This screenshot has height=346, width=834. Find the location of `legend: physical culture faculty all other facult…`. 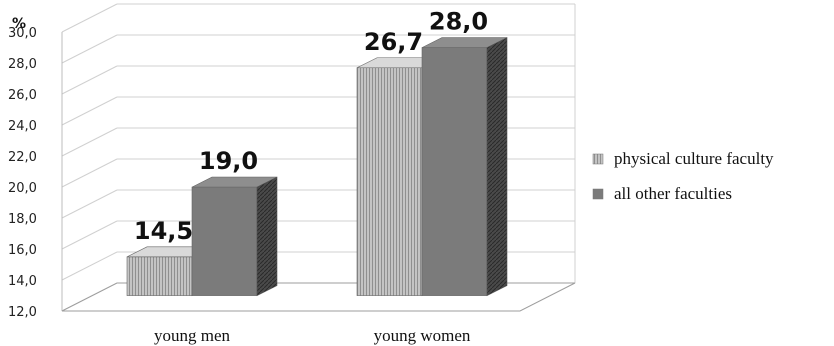

legend: physical culture faculty all other facult… is located at coordinates (683, 176).